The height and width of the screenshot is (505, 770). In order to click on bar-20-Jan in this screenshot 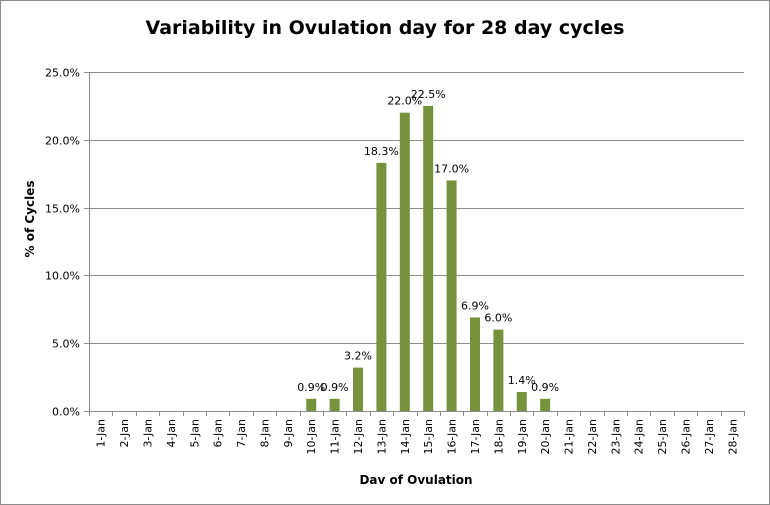, I will do `click(545, 404)`.